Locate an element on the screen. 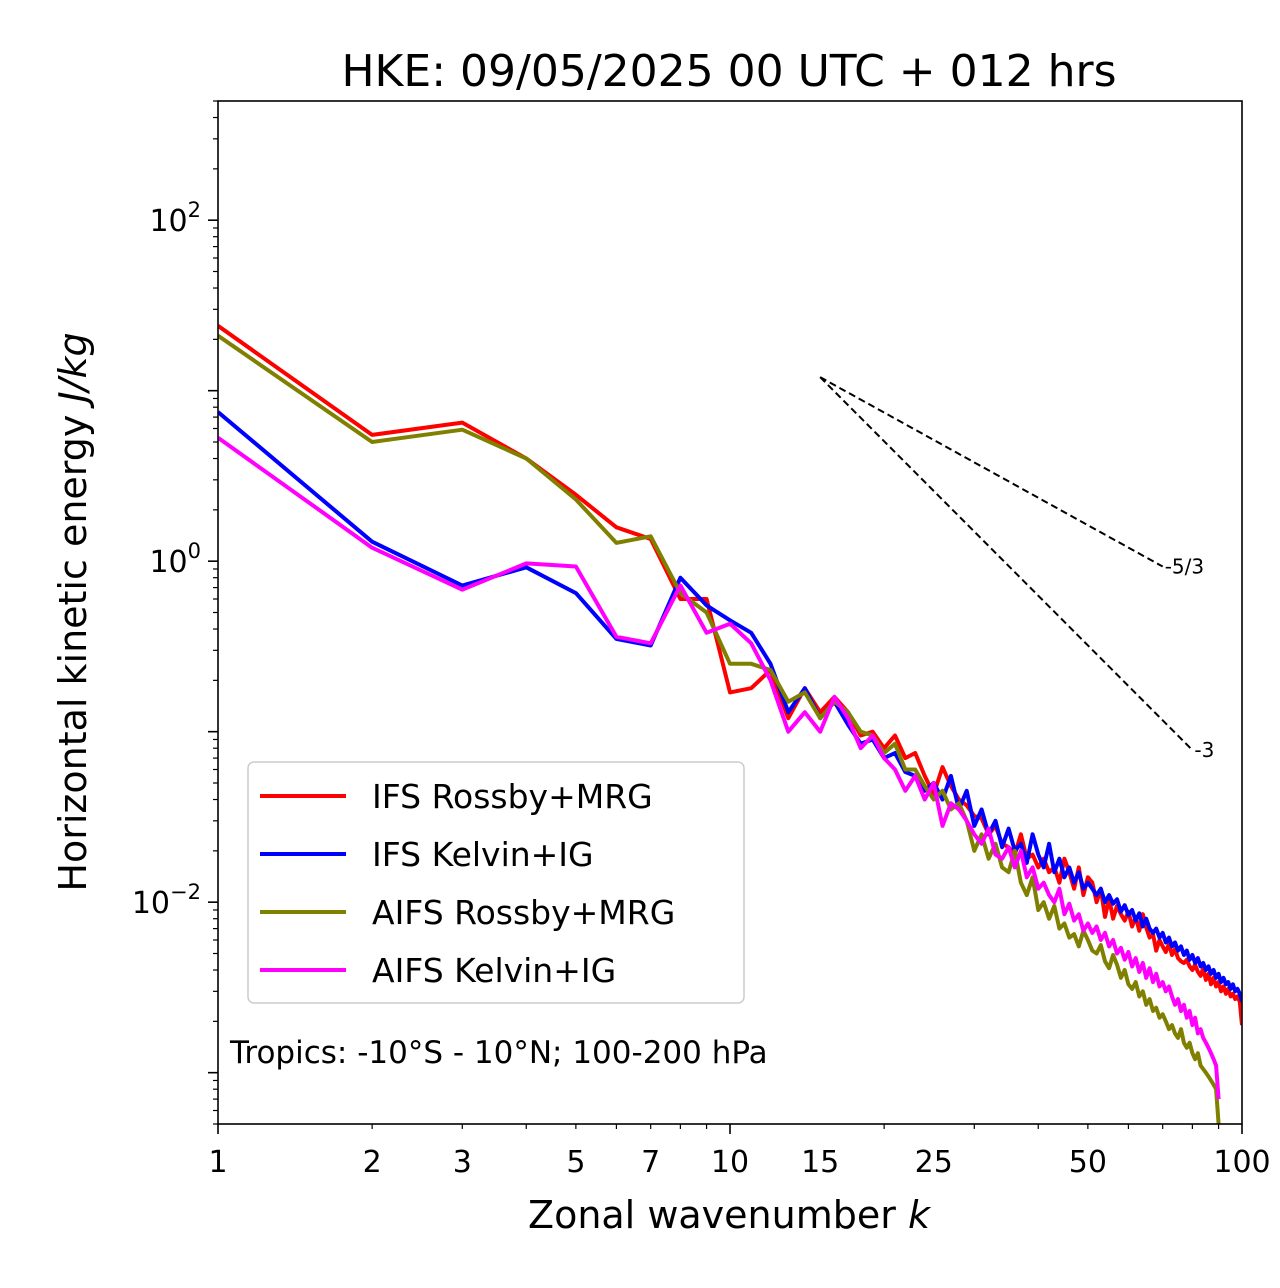 This screenshot has height=1288, width=1280. legend-label: IFS Rossby+MRG is located at coordinates (512, 796).